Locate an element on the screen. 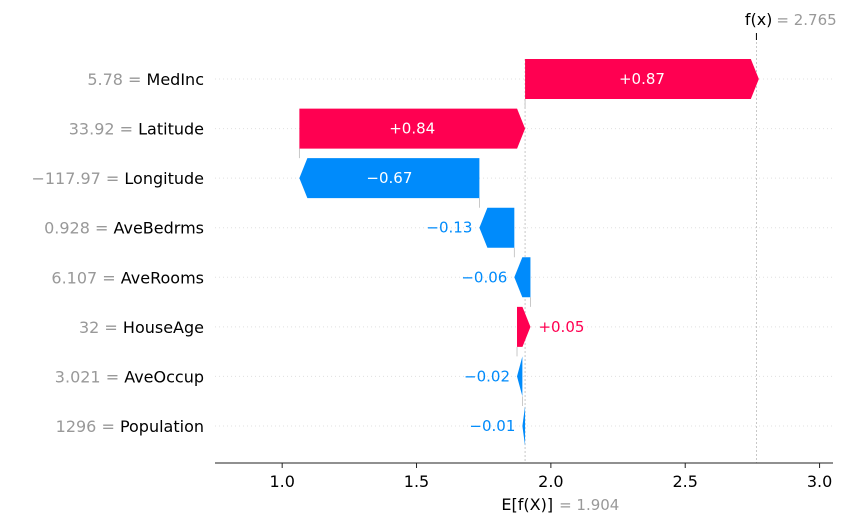 The height and width of the screenshot is (523, 848). bar-medinc is located at coordinates (642, 79).